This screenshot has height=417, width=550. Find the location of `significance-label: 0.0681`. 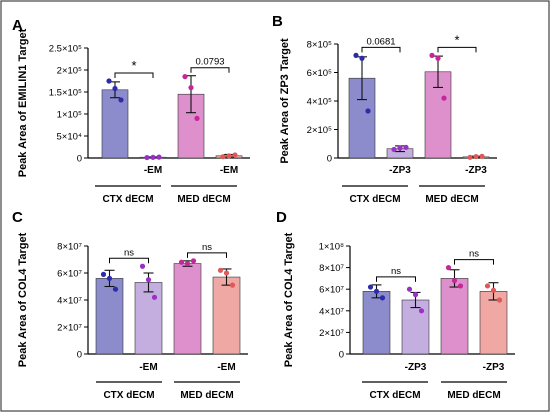

significance-label: 0.0681 is located at coordinates (380, 41).